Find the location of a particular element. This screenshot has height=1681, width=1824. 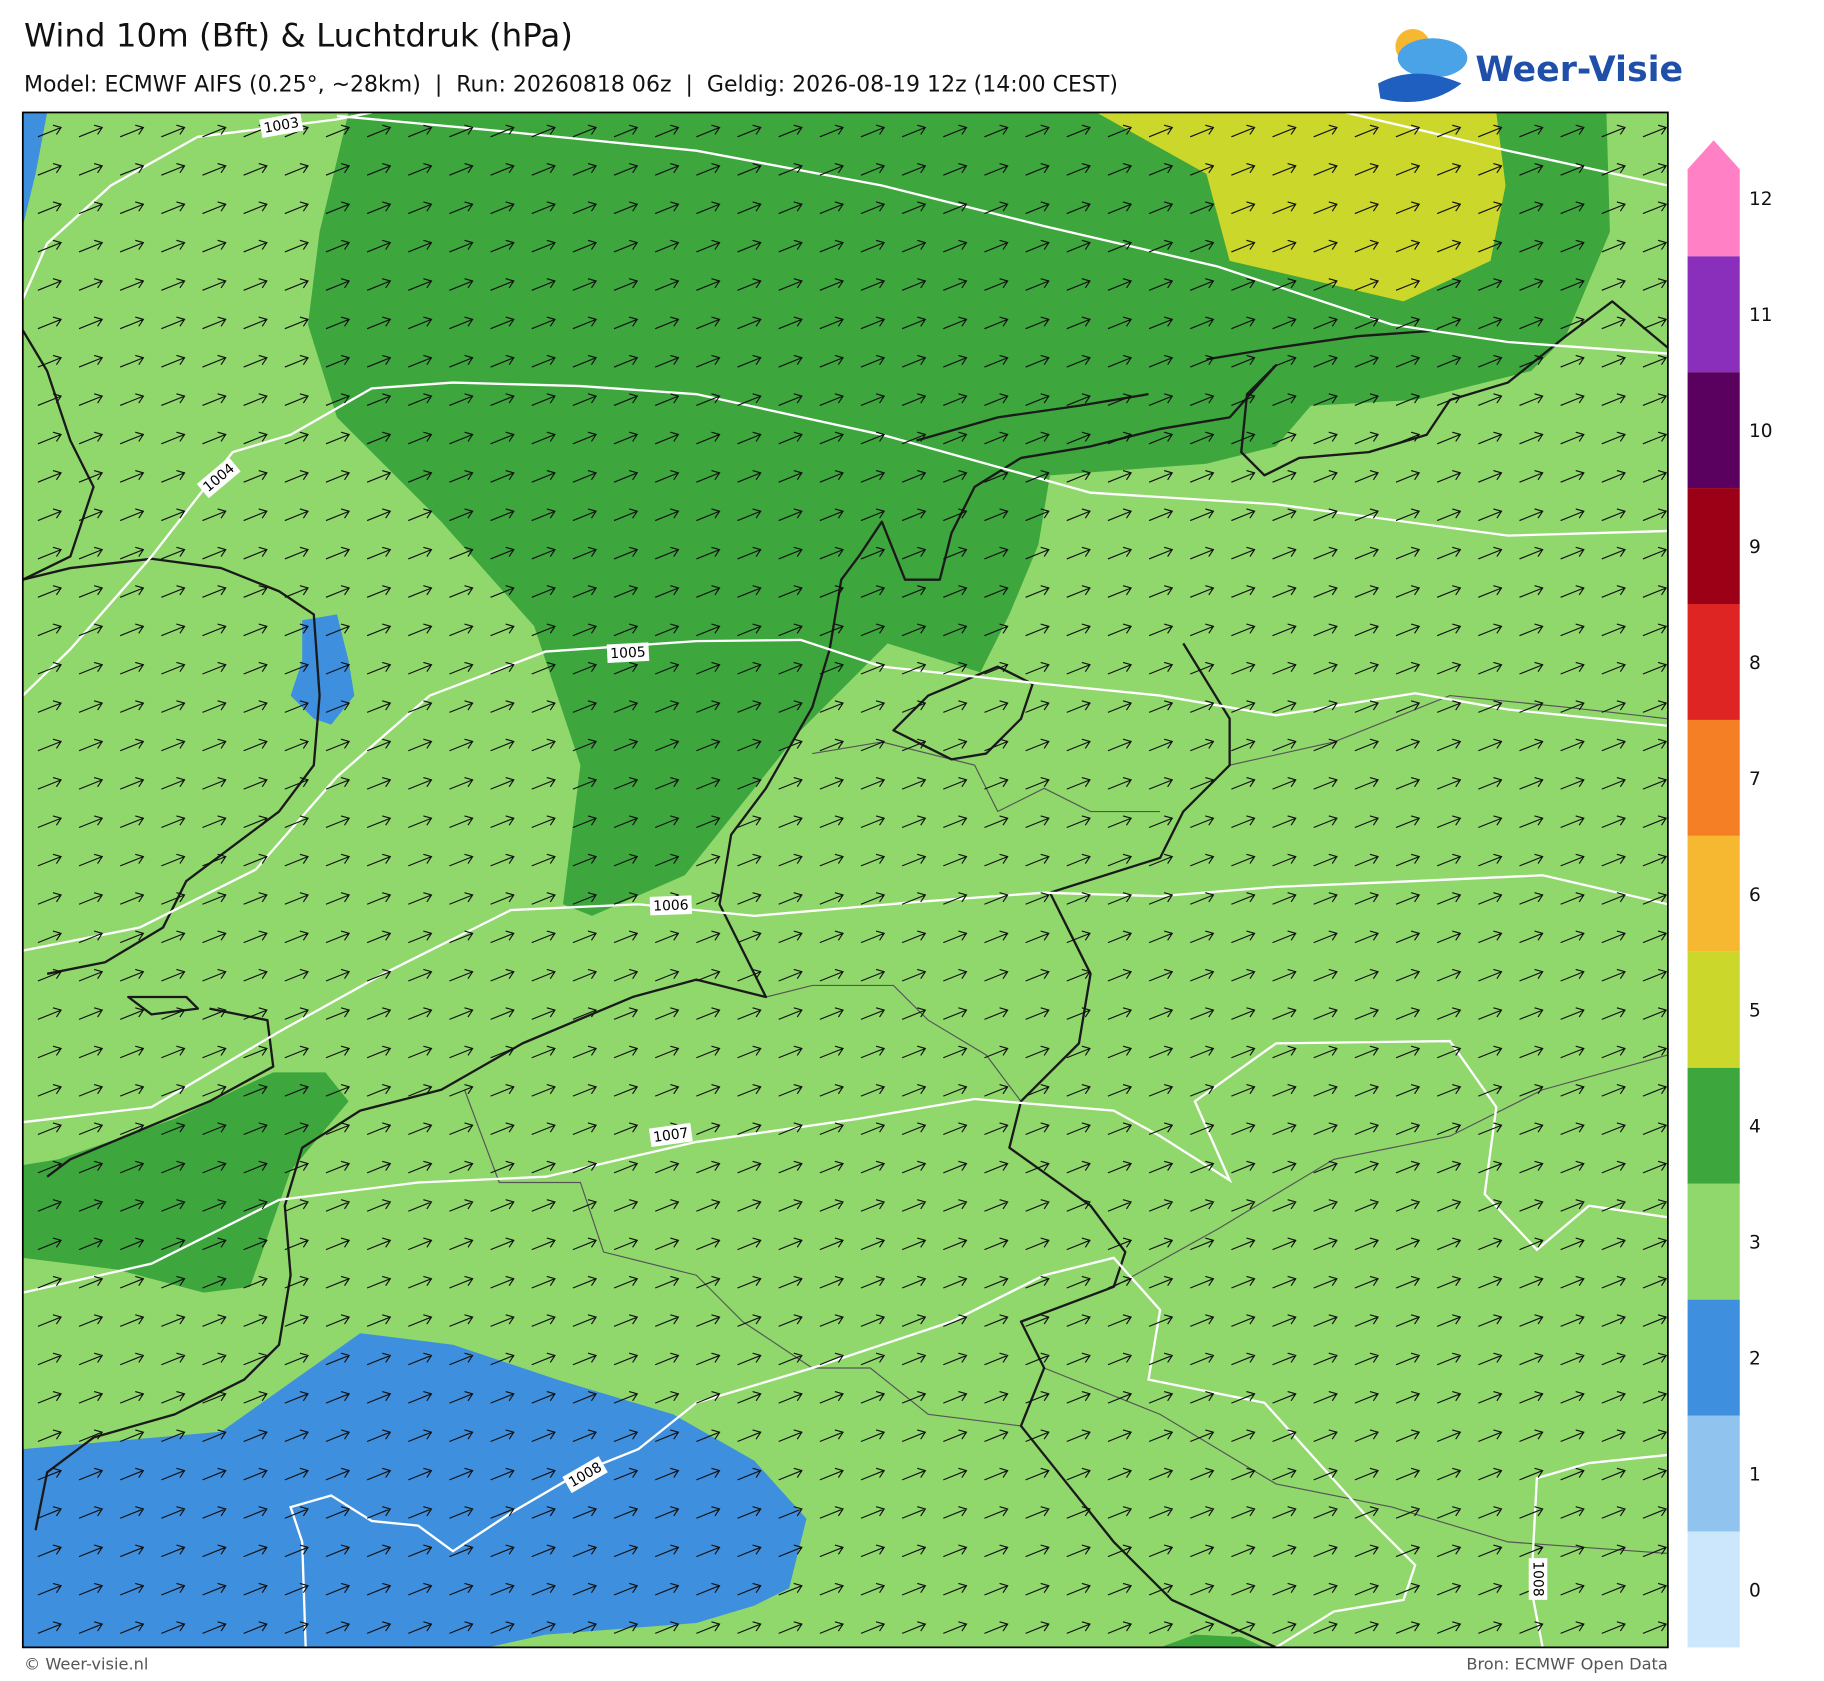

colorbar-label: 6 is located at coordinates (1755, 895).